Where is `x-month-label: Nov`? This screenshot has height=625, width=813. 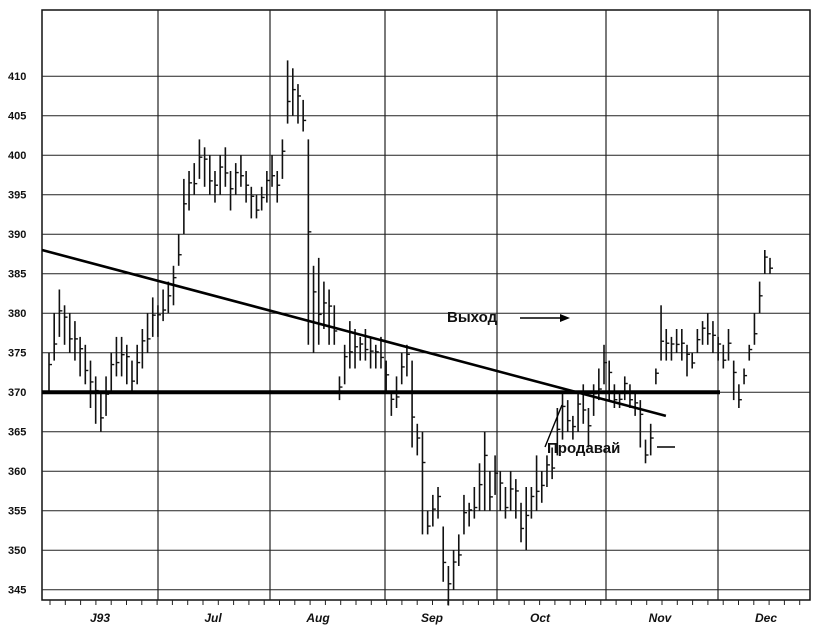 x-month-label: Nov is located at coordinates (661, 618).